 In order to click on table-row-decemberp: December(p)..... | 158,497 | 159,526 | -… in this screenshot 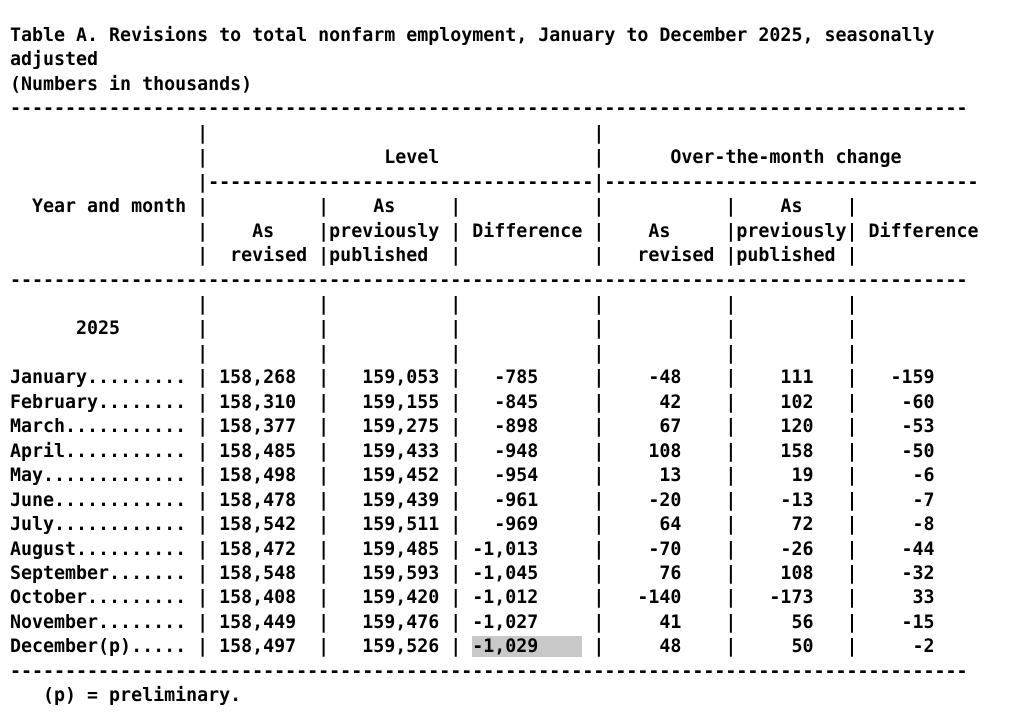, I will do `click(494, 647)`.